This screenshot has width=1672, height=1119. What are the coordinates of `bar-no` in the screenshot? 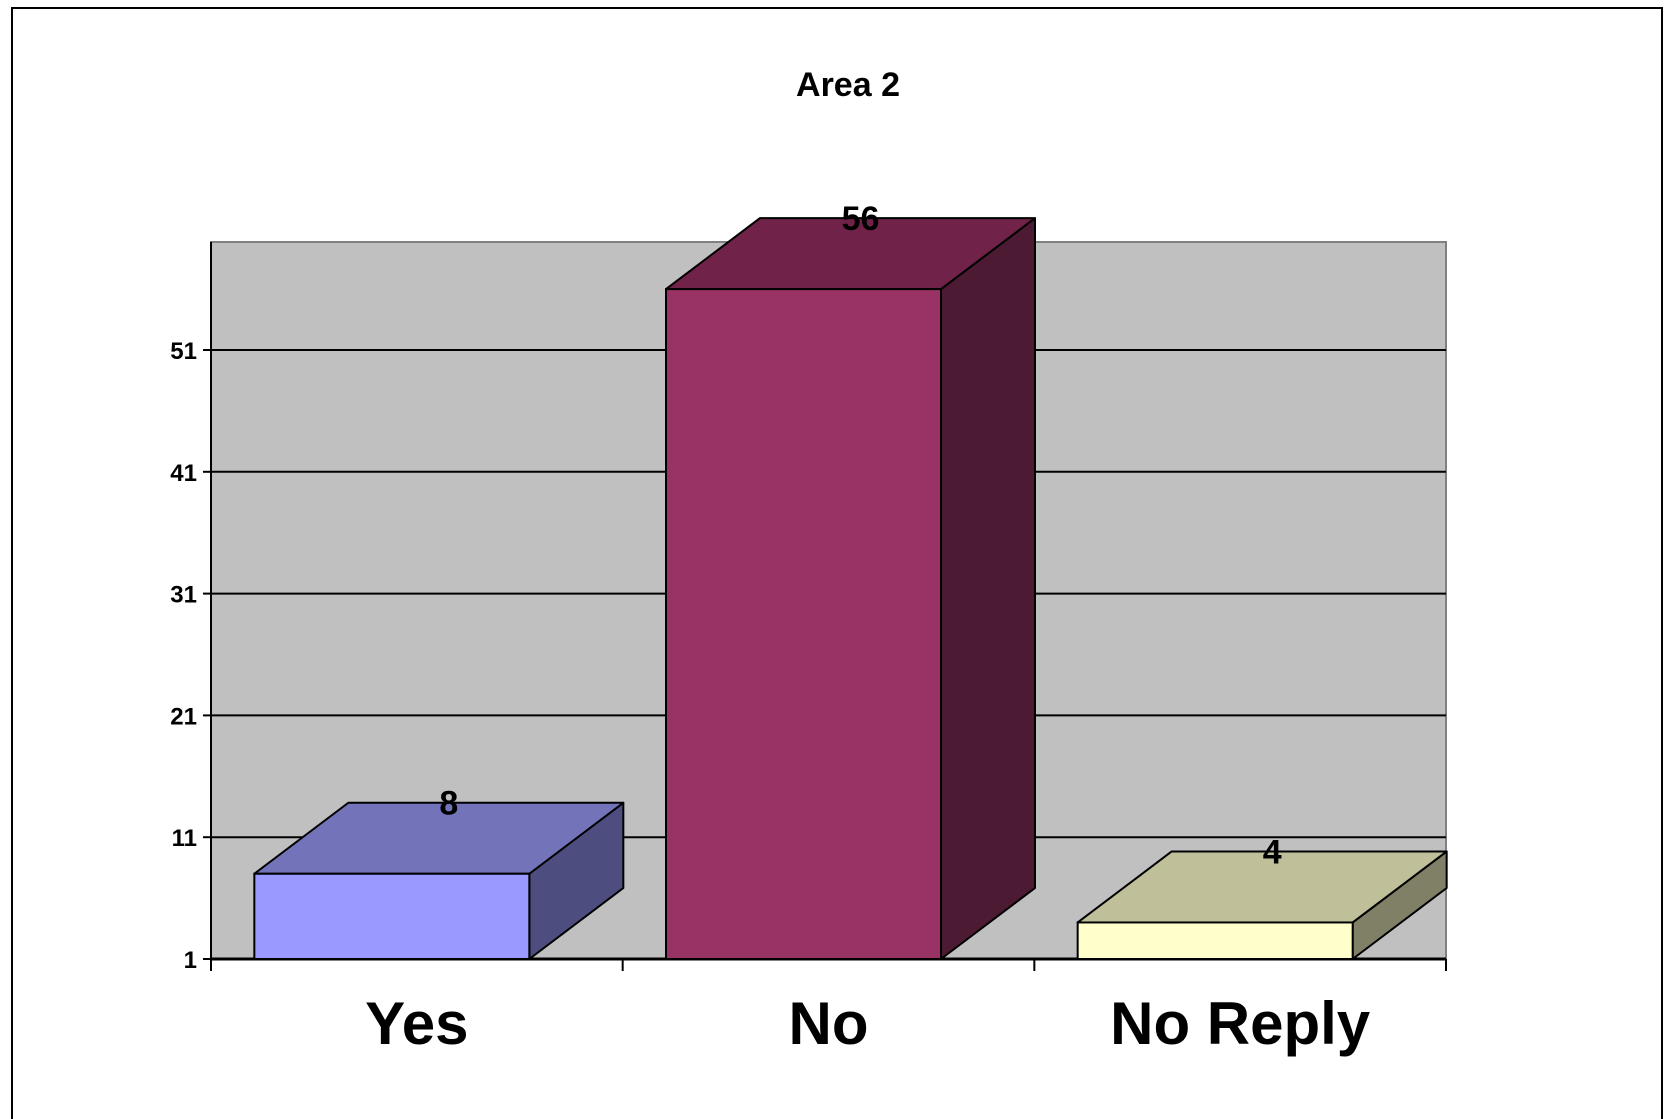 It's located at (850, 589).